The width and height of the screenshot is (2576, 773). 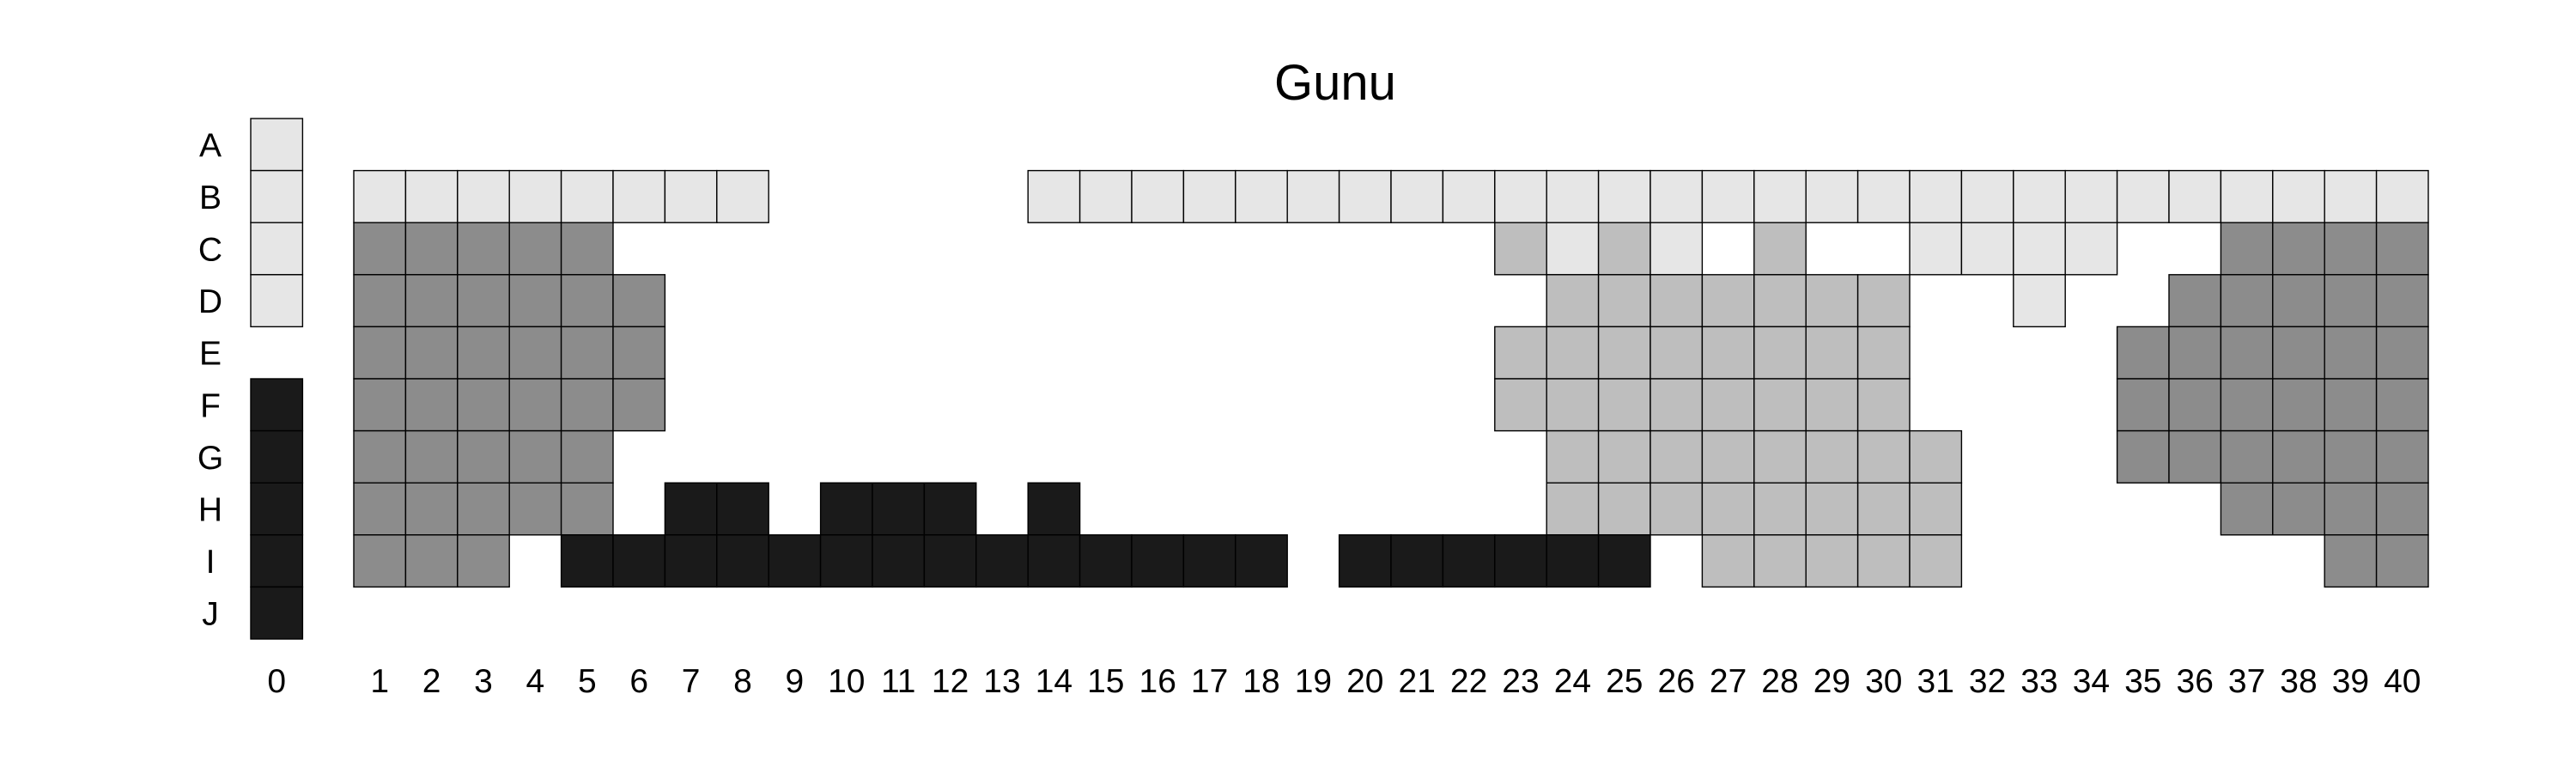 I want to click on row-label-H: H, so click(x=210, y=511).